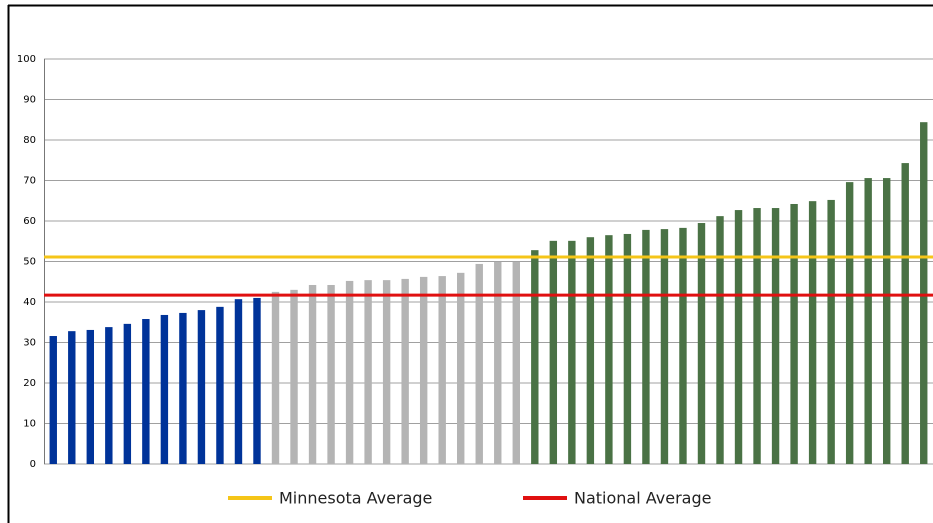 The width and height of the screenshot is (933, 523). I want to click on y-tick-label: 30, so click(29, 343).